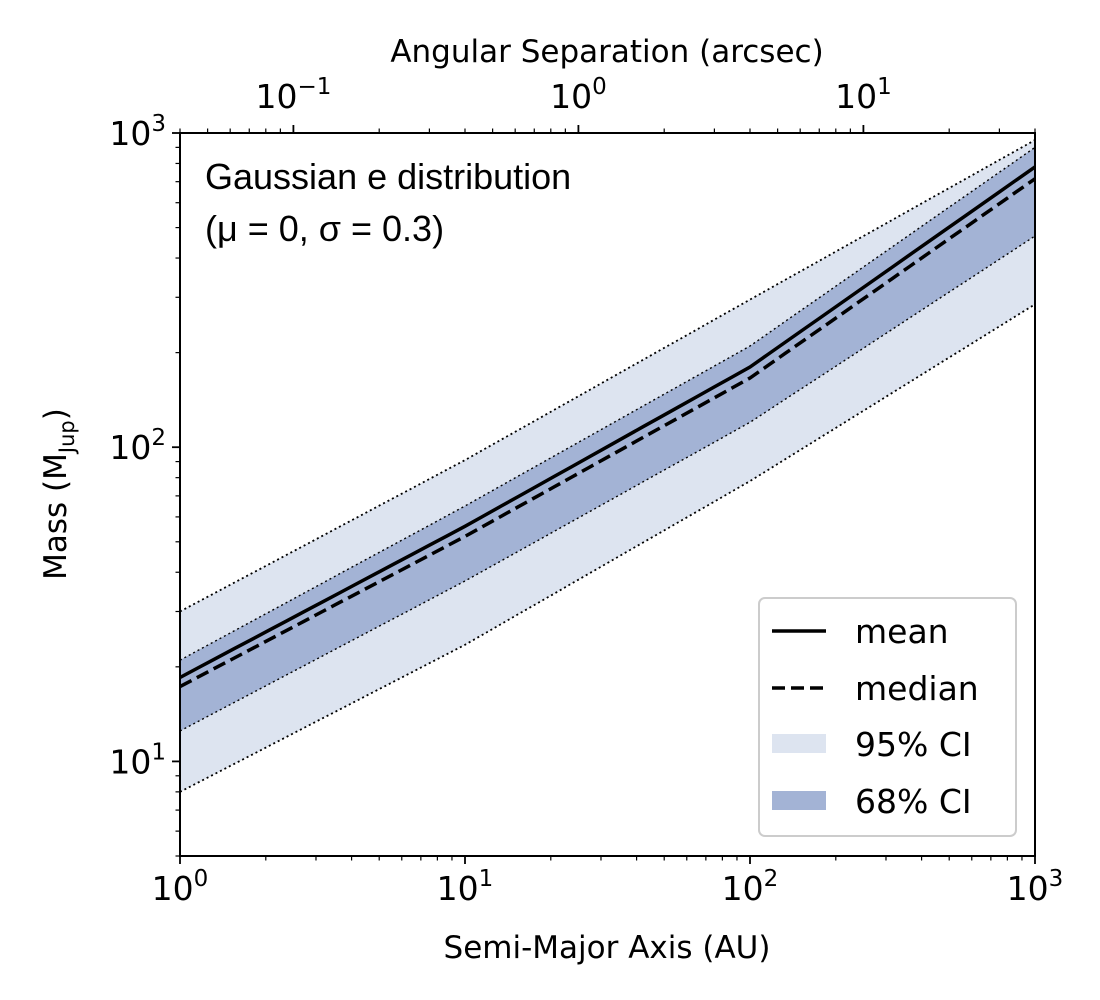 Image resolution: width=1100 pixels, height=1000 pixels. I want to click on legend-median-label: median, so click(917, 688).